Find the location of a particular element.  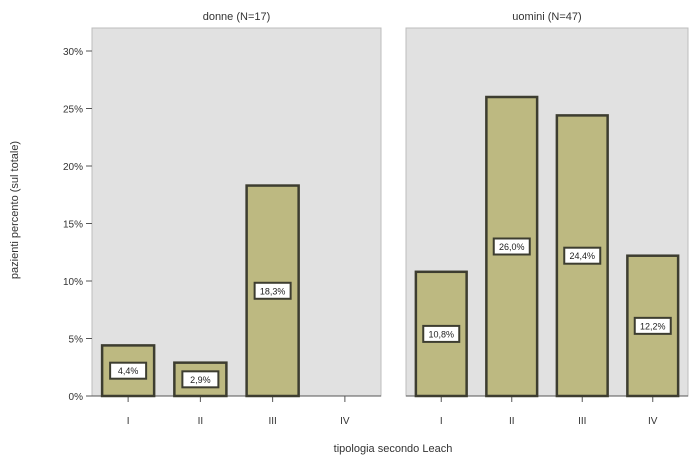

data-label: 12,2% is located at coordinates (653, 326).